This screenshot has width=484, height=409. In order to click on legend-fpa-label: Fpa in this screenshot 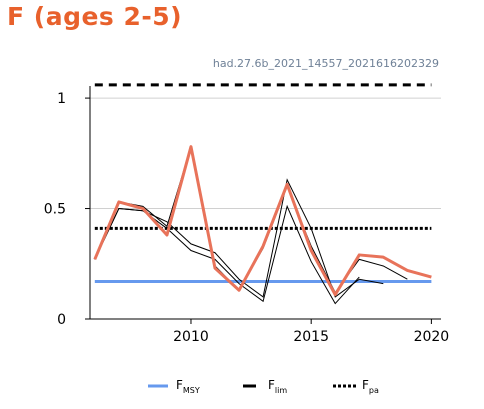, I will do `click(370, 386)`.